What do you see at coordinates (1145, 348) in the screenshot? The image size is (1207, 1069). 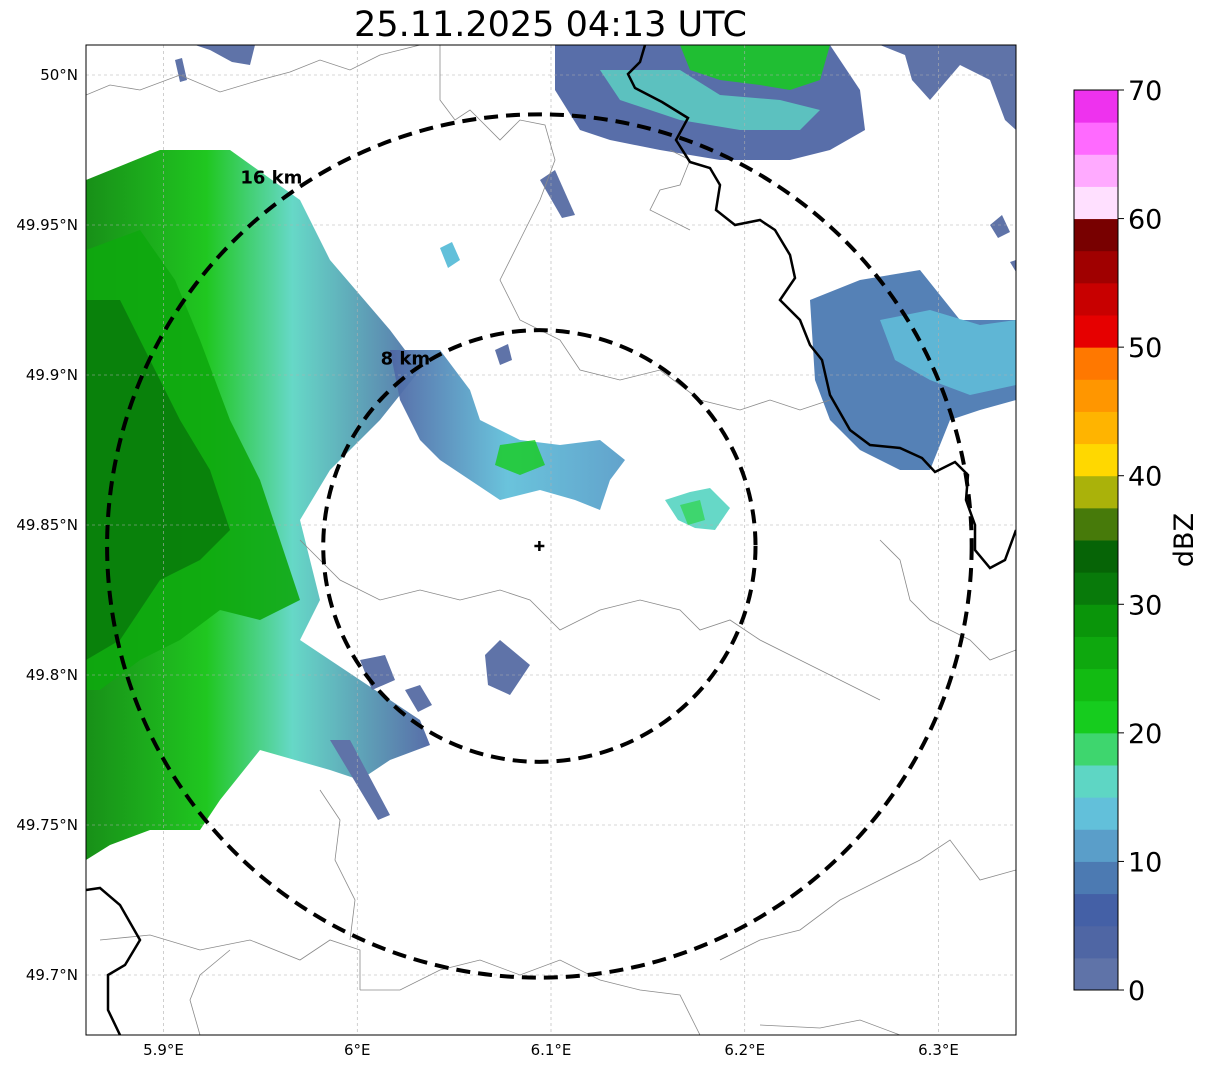 I see `colorbar-tick-label: 50` at bounding box center [1145, 348].